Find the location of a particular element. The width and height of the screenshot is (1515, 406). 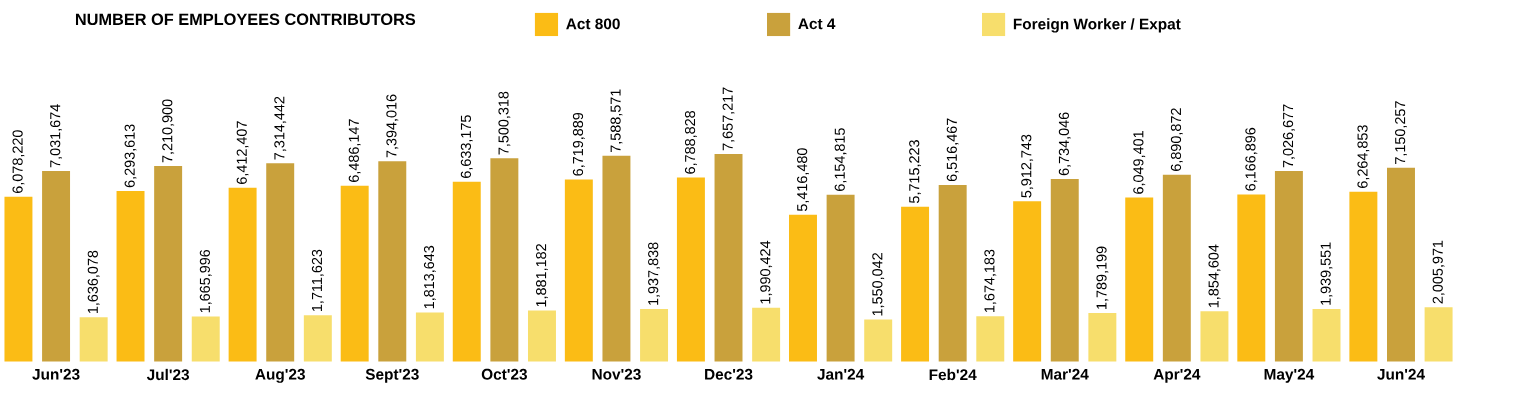

data-label: 7,150,257 is located at coordinates (1401, 132).